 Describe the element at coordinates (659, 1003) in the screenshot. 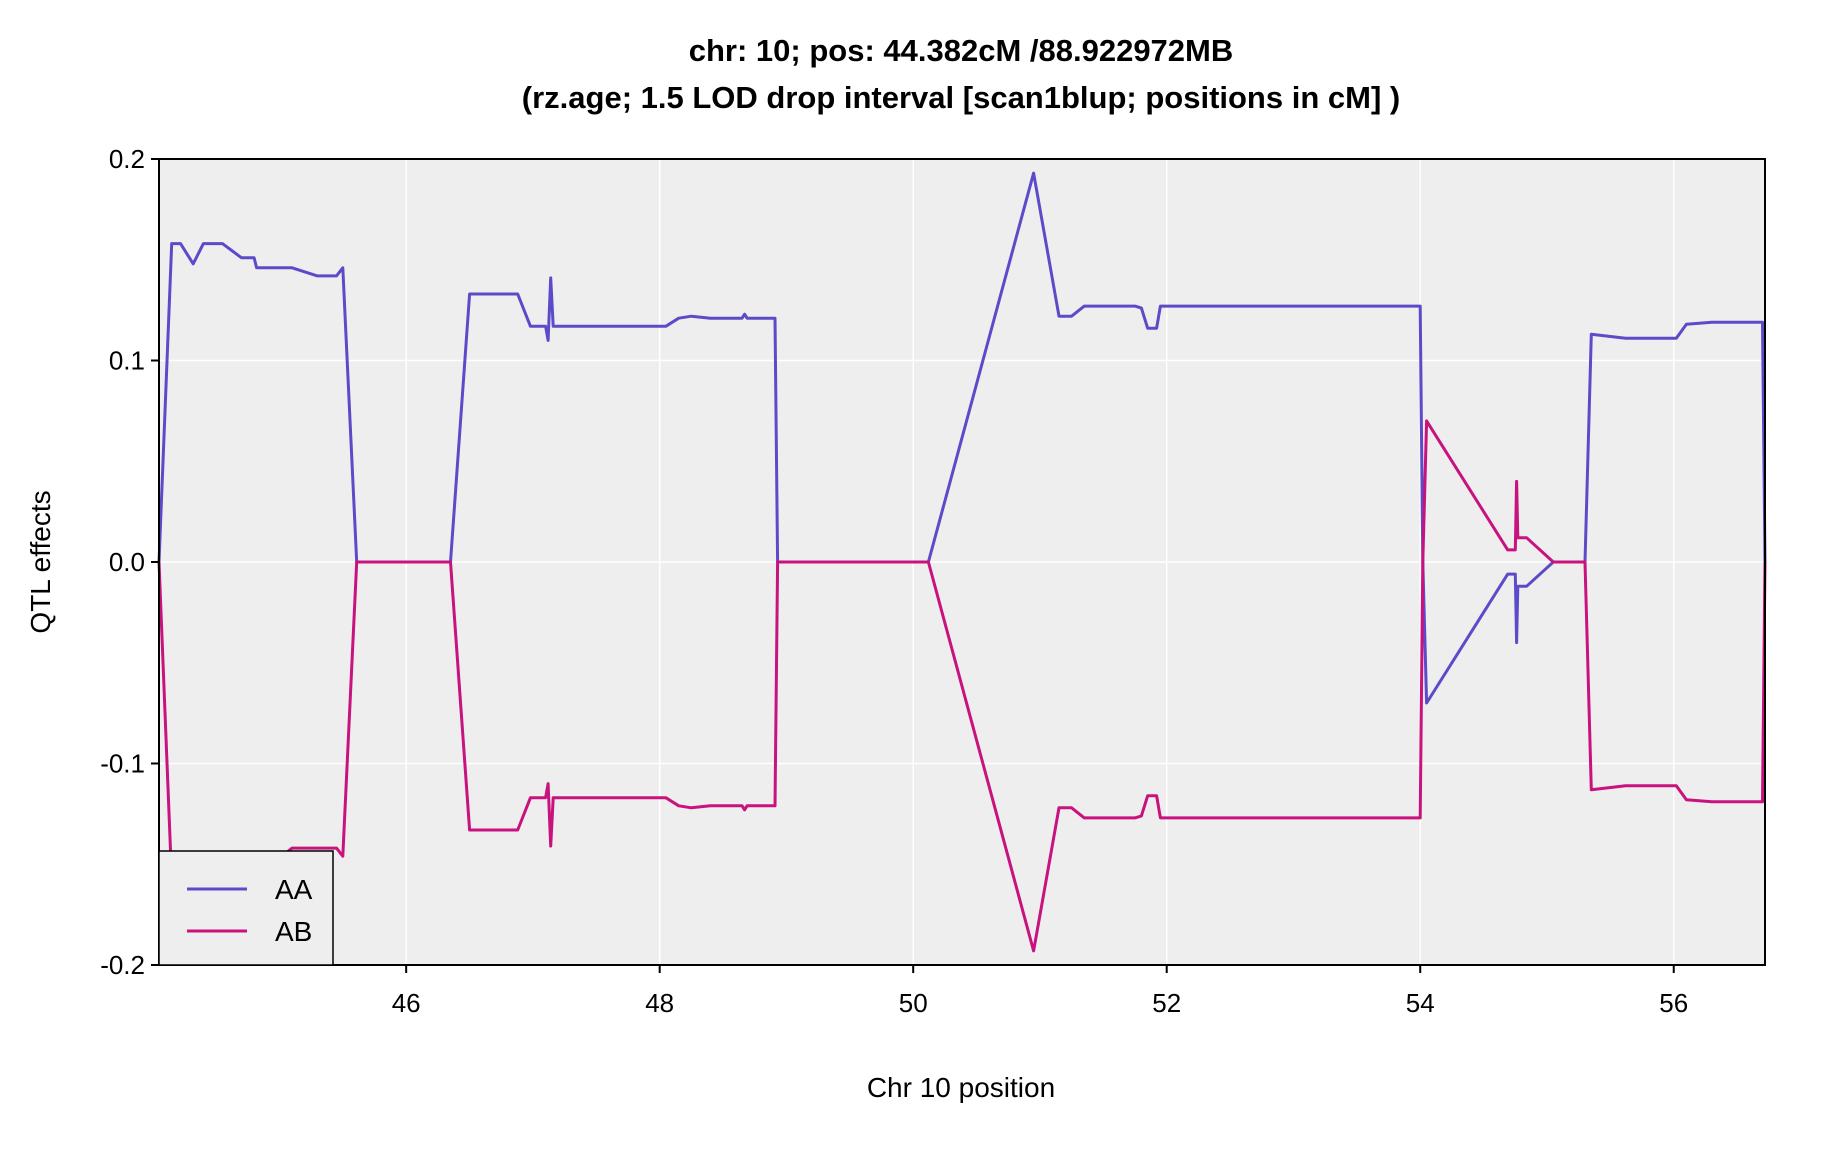

I see `x-tick-label: 48` at that location.